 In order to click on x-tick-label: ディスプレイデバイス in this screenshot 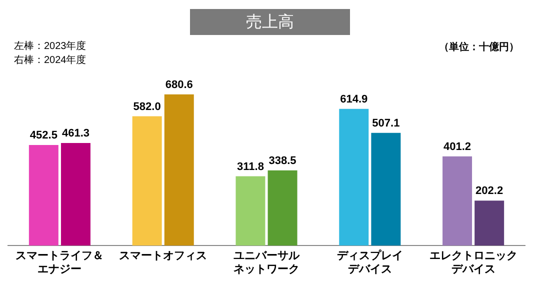, I will do `click(369, 262)`.